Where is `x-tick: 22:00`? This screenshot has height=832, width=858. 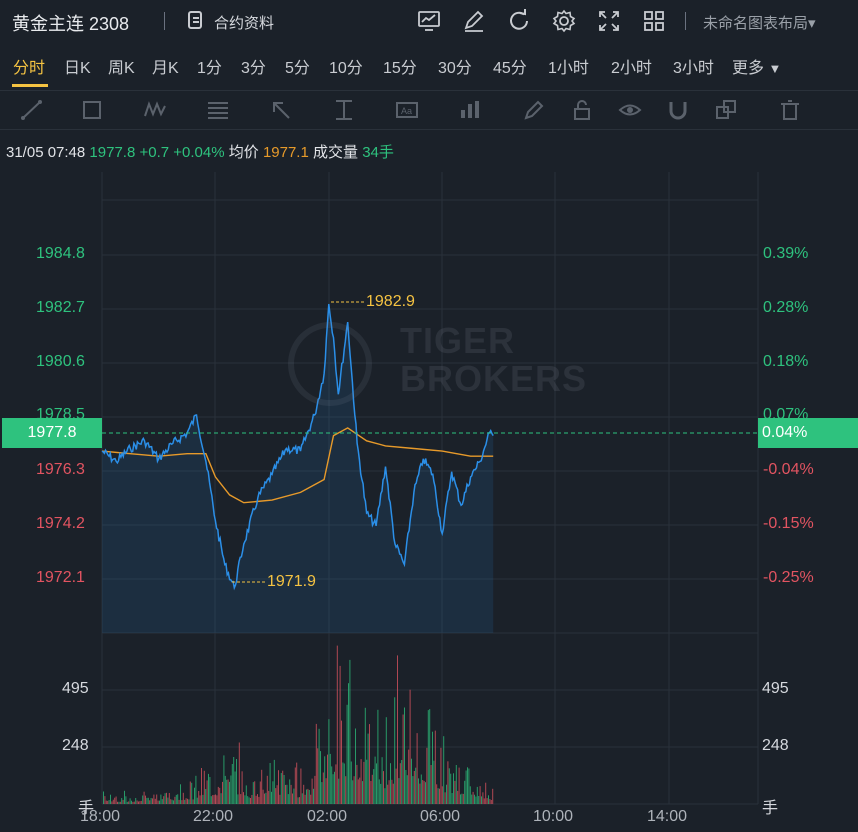 x-tick: 22:00 is located at coordinates (213, 816).